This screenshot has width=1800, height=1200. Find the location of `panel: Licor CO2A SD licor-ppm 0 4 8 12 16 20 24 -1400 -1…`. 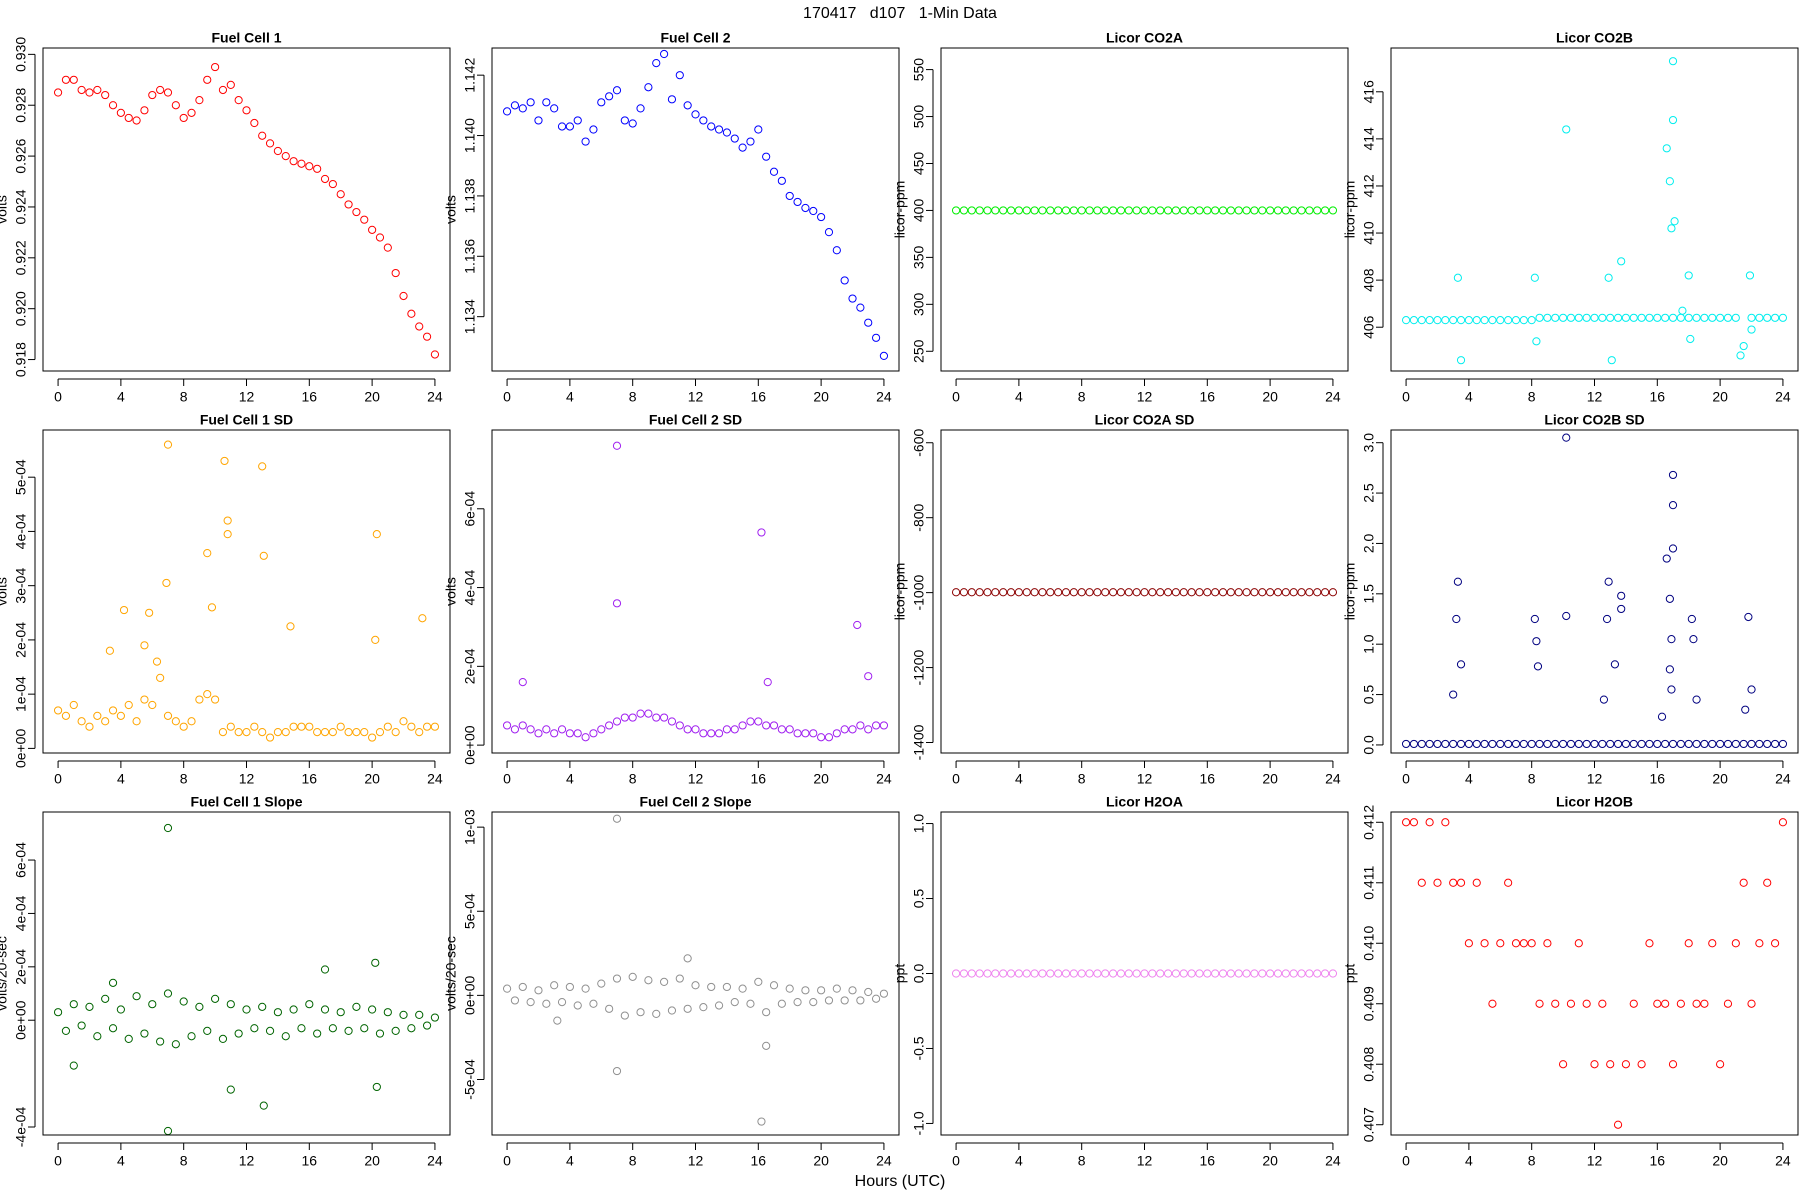

panel: Licor CO2A SD licor-ppm 0 4 8 12 16 20 24 -1400 -1… is located at coordinates (1120, 599).